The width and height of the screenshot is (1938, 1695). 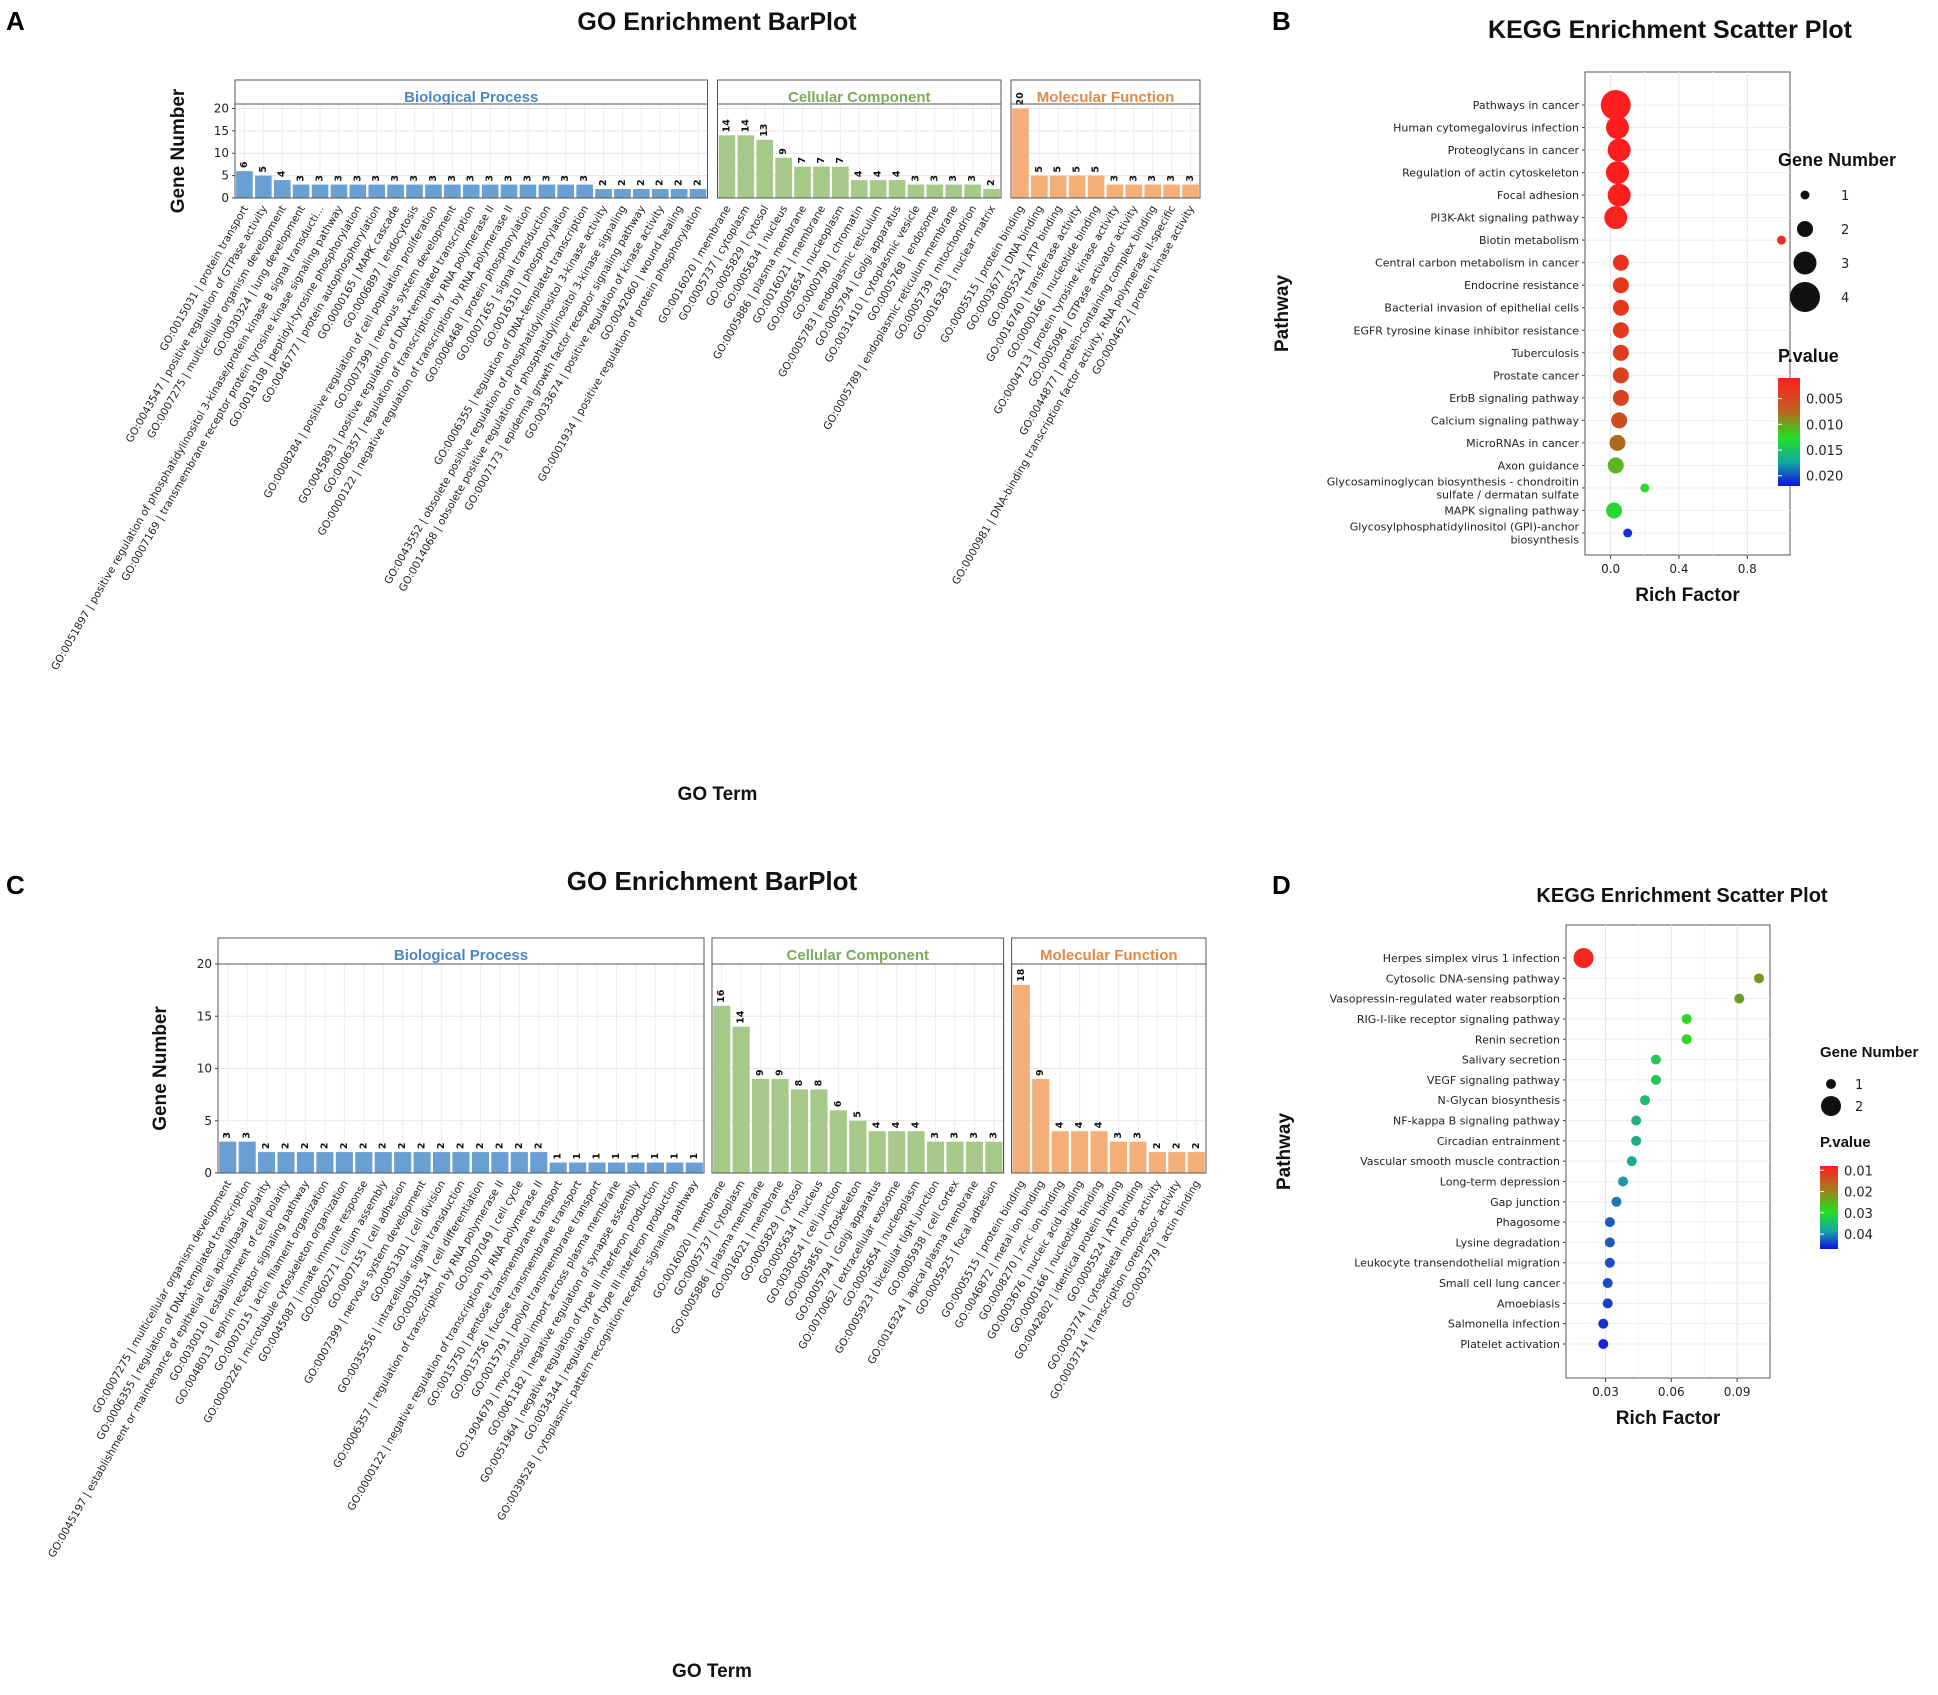 What do you see at coordinates (712, 881) in the screenshot?
I see `chart-title: GO Enrichment BarPlot` at bounding box center [712, 881].